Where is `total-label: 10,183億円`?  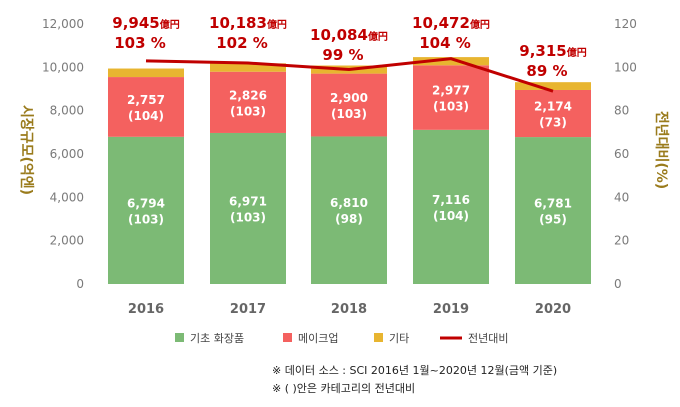 total-label: 10,183億円 is located at coordinates (248, 23).